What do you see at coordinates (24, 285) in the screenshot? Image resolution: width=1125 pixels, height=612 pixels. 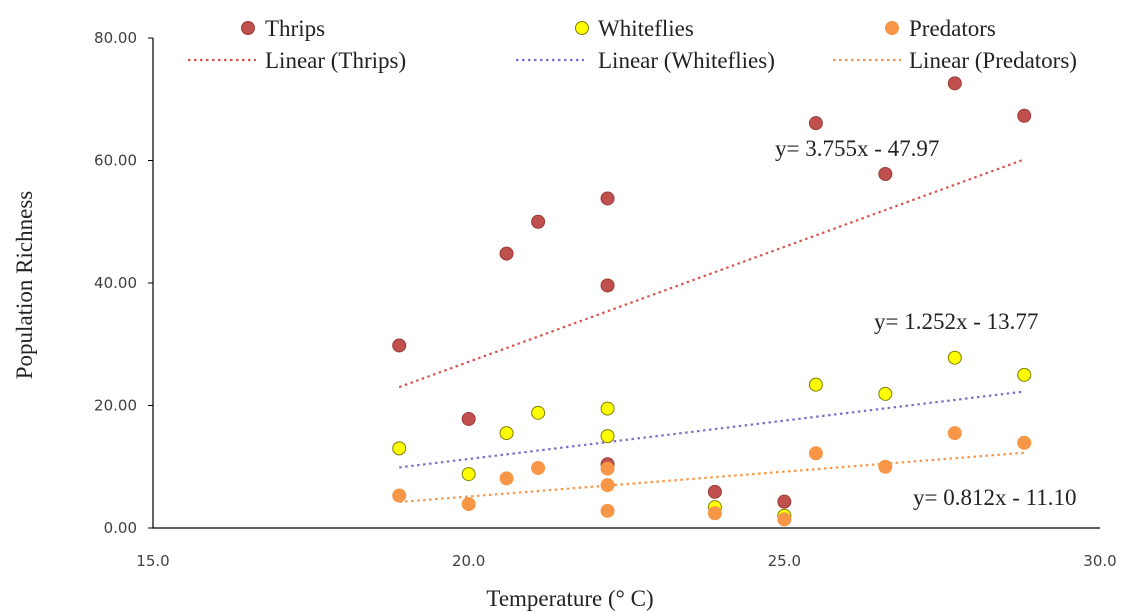 I see `y-axis-title: Population Richness` at bounding box center [24, 285].